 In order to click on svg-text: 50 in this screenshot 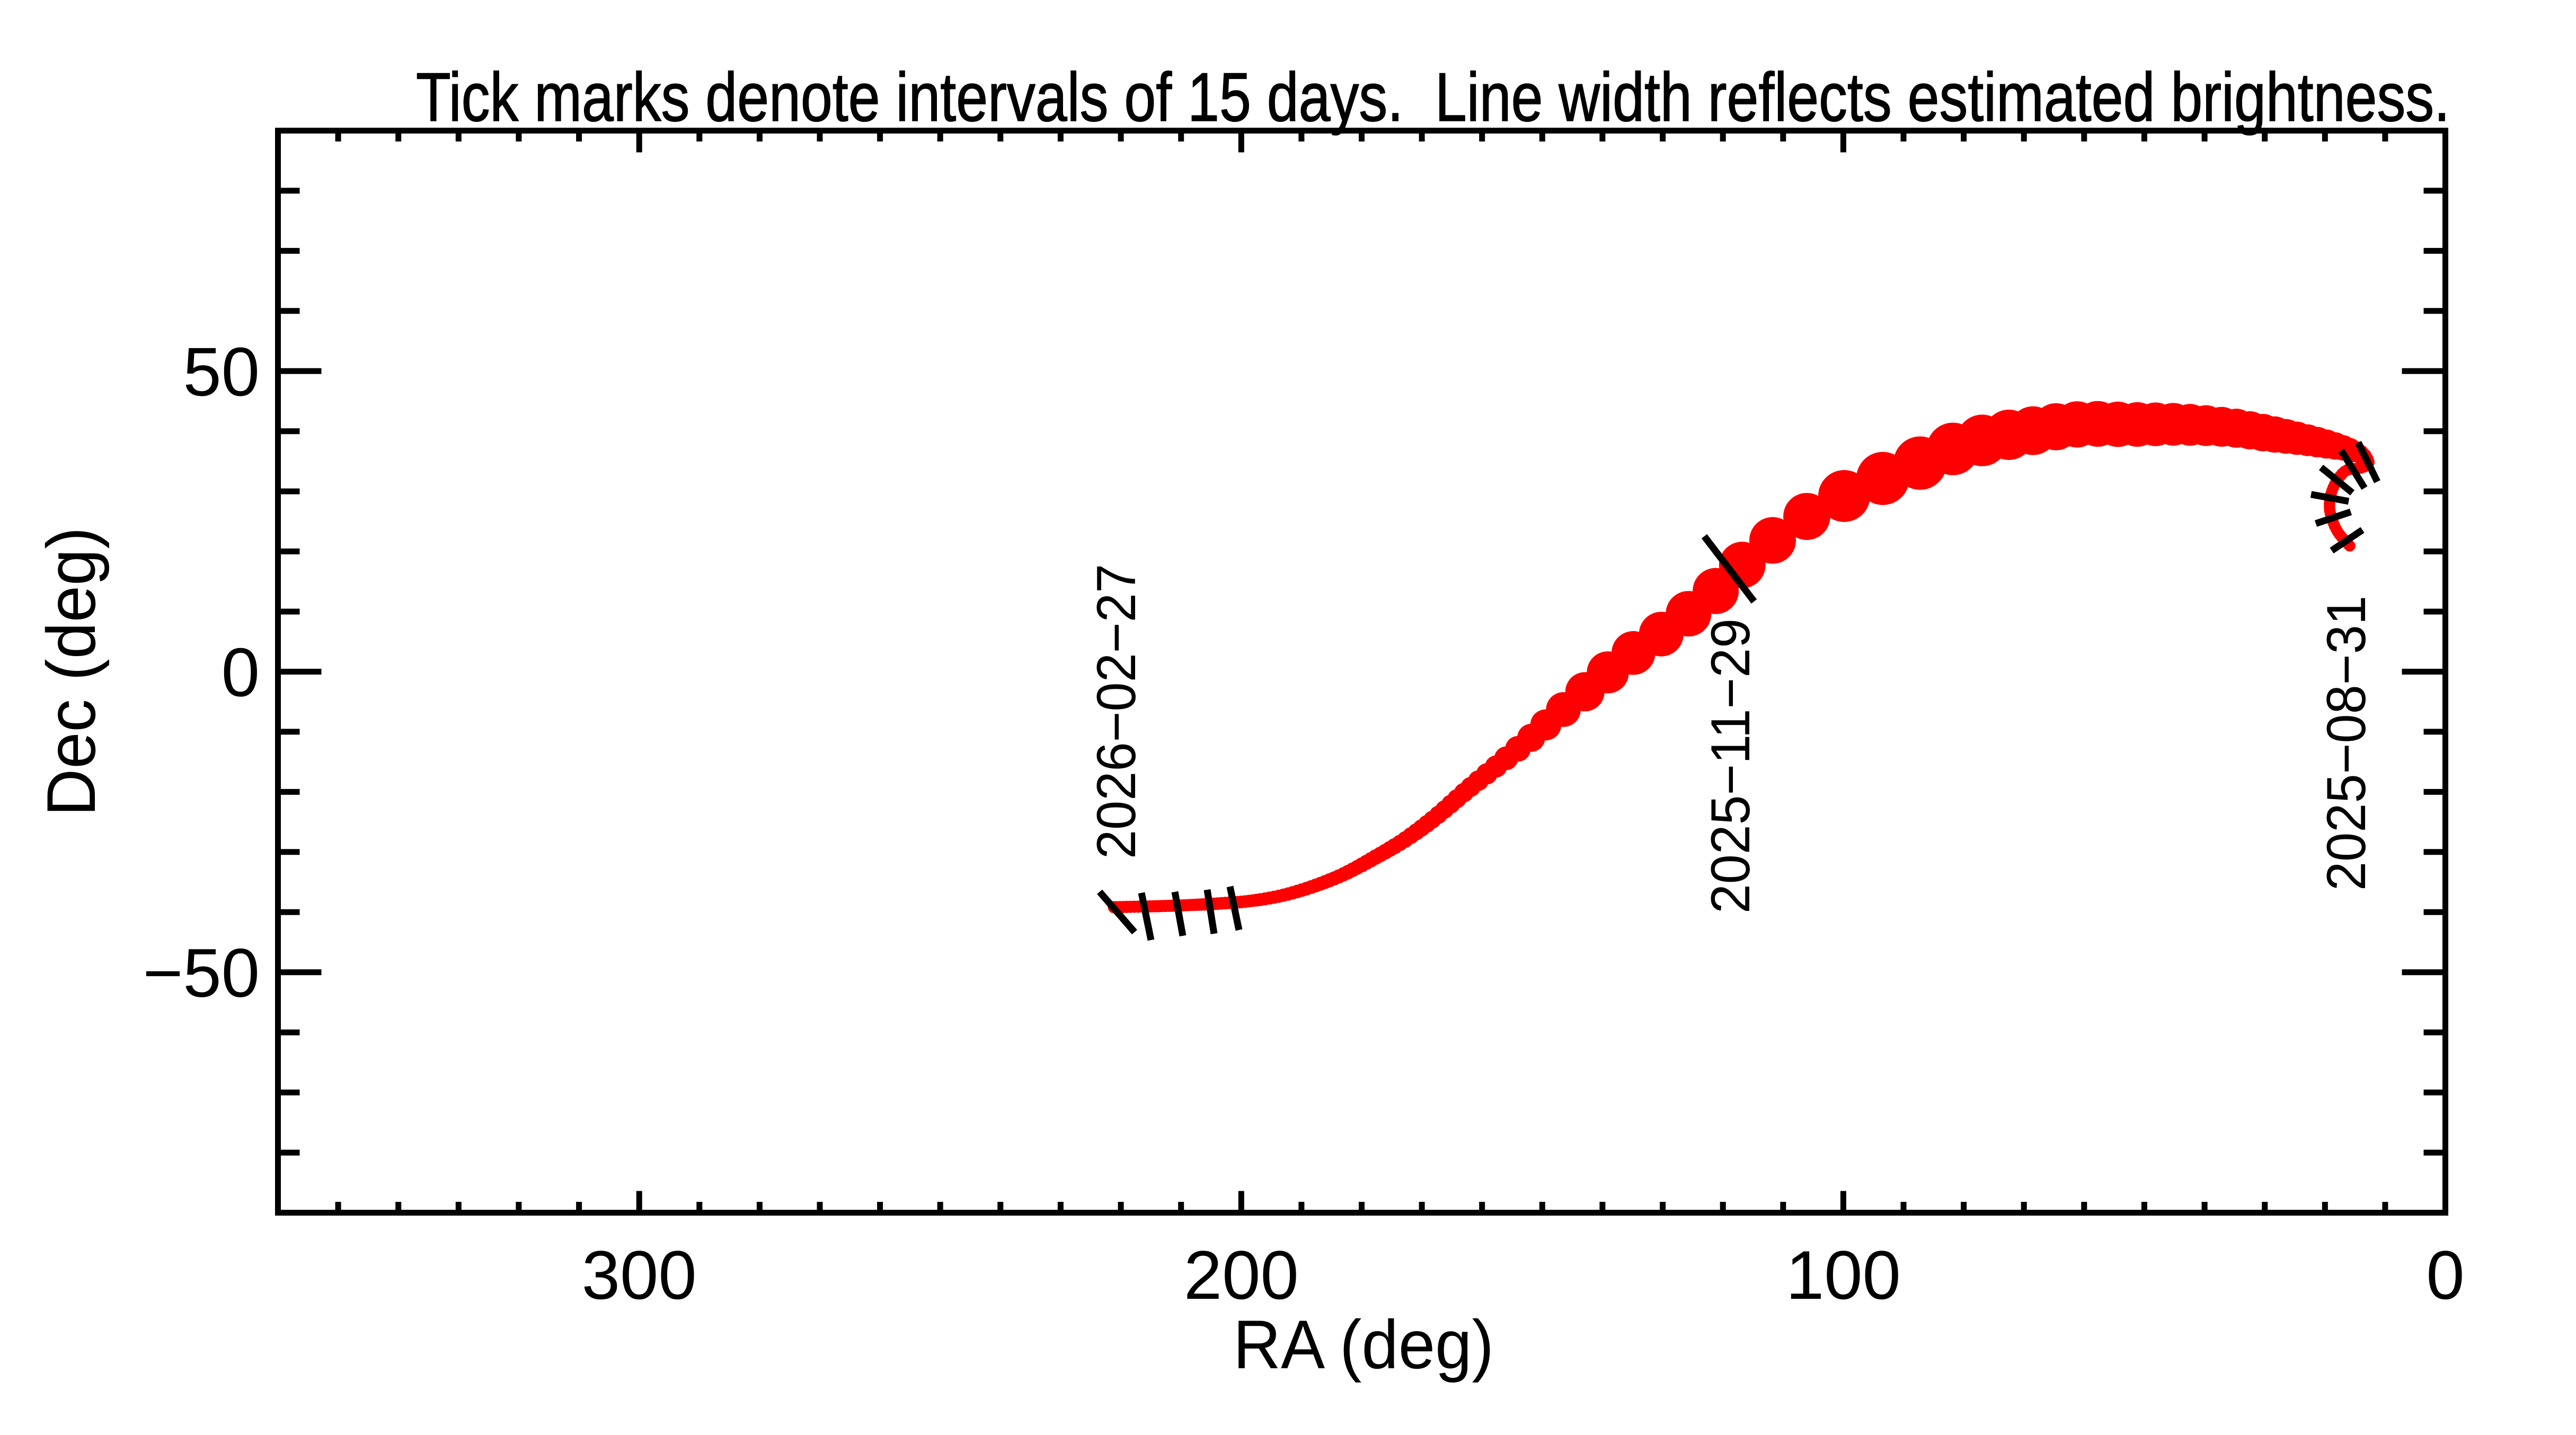, I will do `click(221, 371)`.